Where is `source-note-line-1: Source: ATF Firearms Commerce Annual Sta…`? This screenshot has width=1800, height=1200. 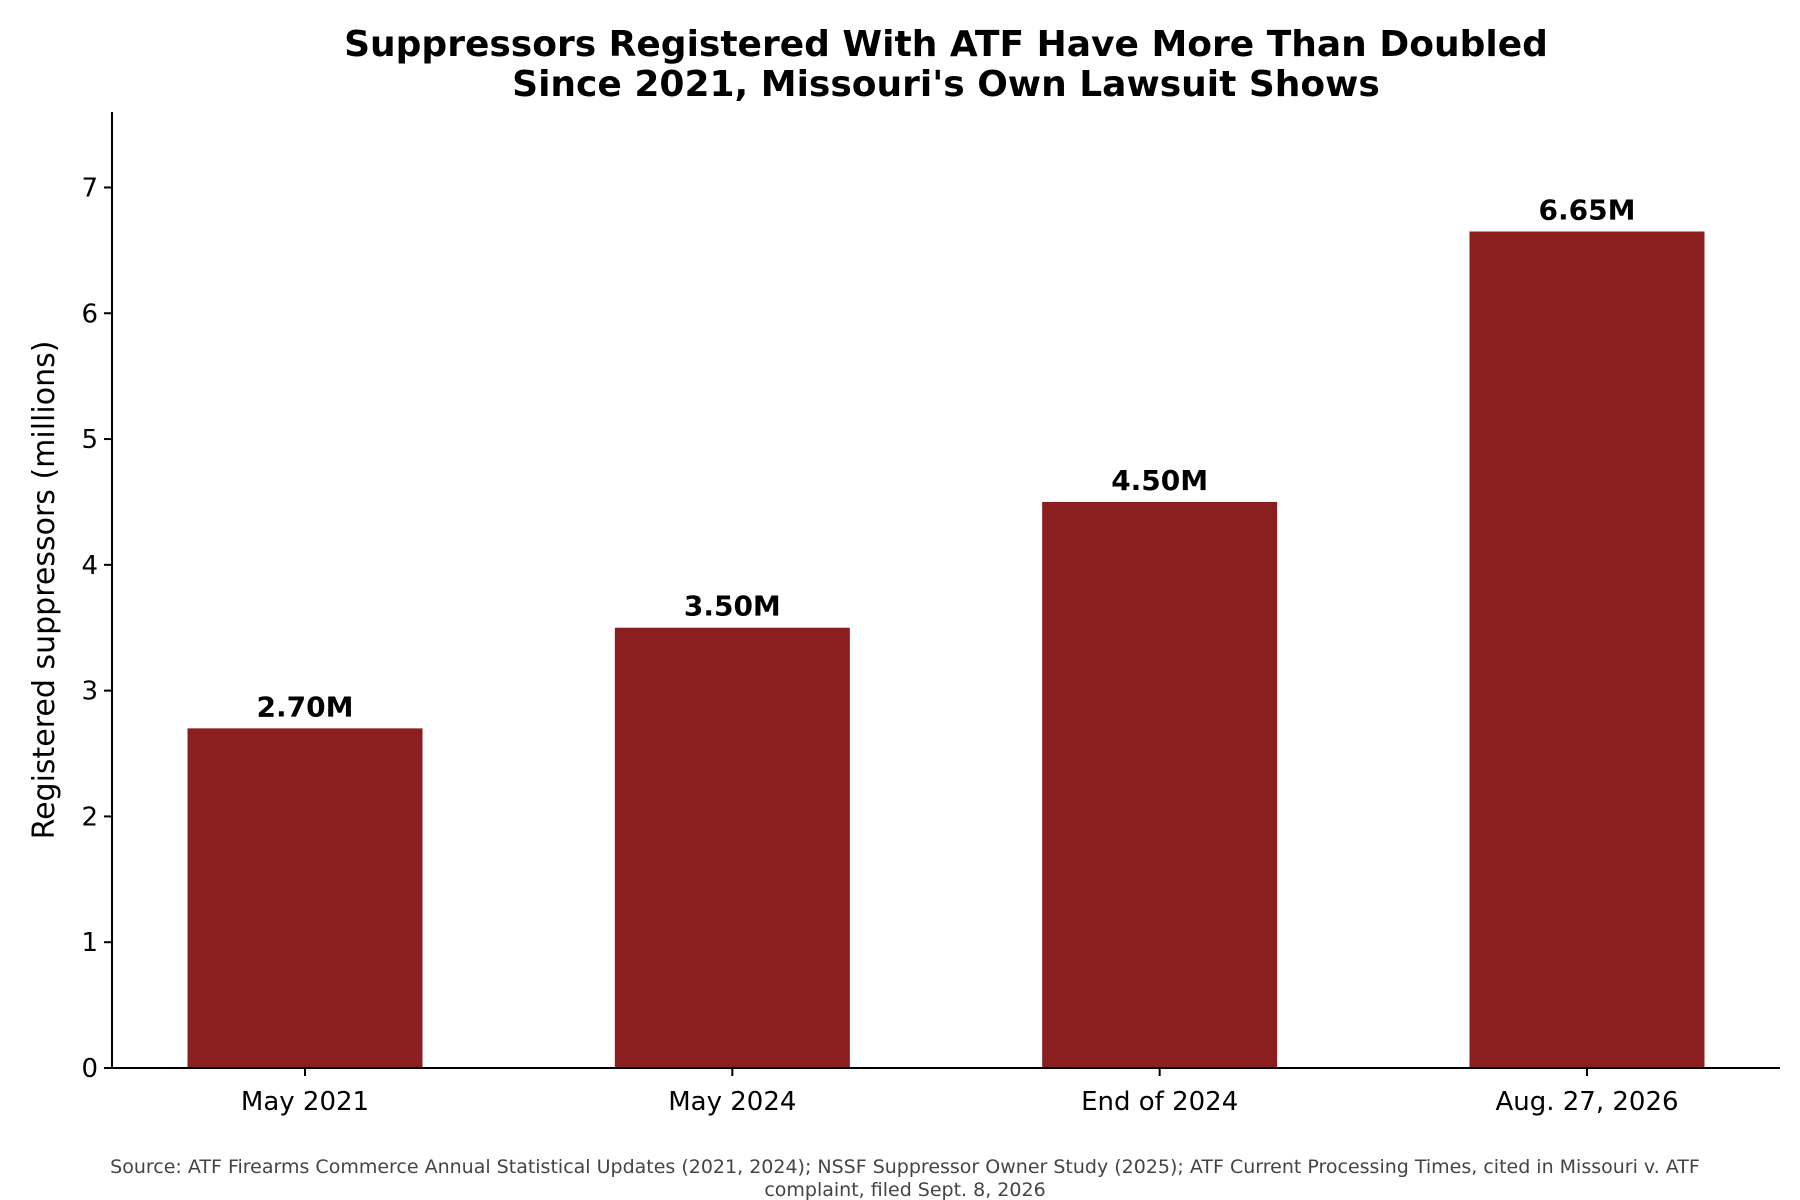 source-note-line-1: Source: ATF Firearms Commerce Annual Sta… is located at coordinates (905, 1167).